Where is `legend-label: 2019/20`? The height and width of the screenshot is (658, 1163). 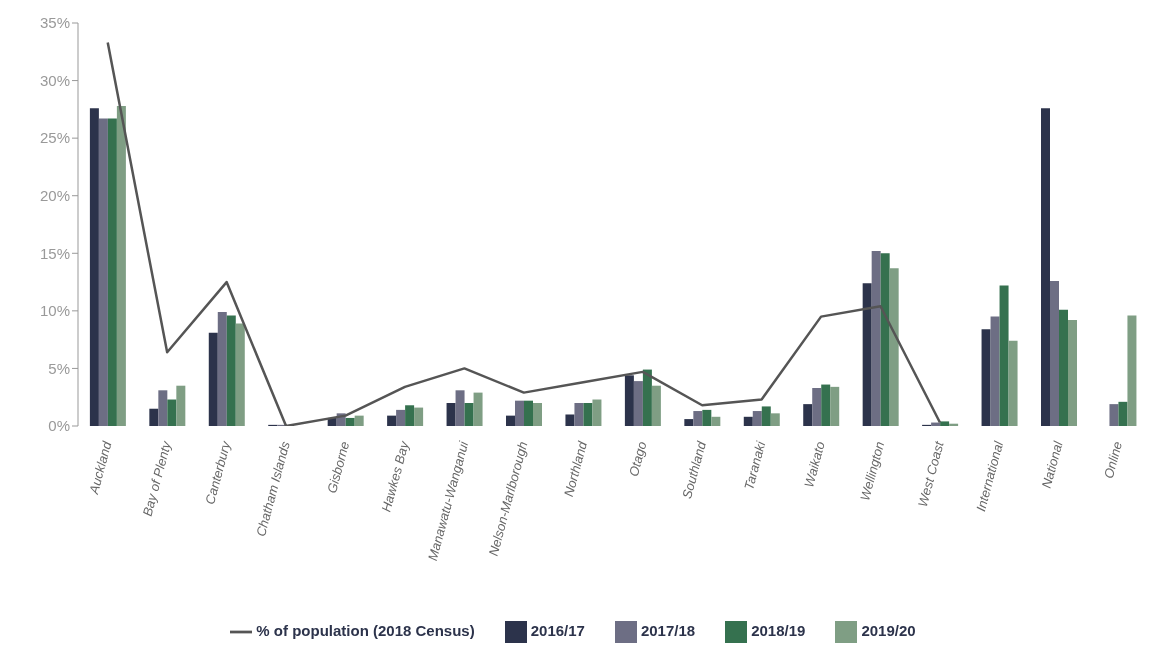
legend-label: 2019/20 is located at coordinates (888, 631).